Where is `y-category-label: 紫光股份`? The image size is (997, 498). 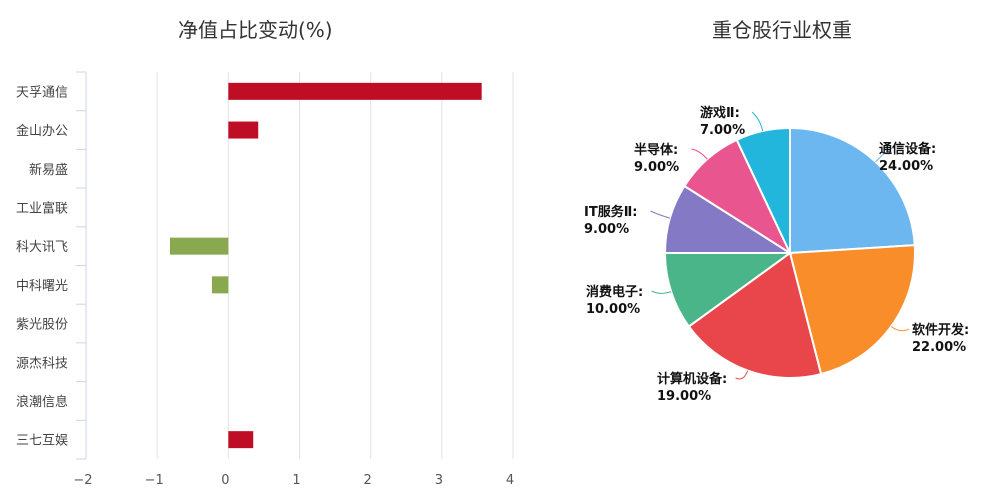 y-category-label: 紫光股份 is located at coordinates (42, 325).